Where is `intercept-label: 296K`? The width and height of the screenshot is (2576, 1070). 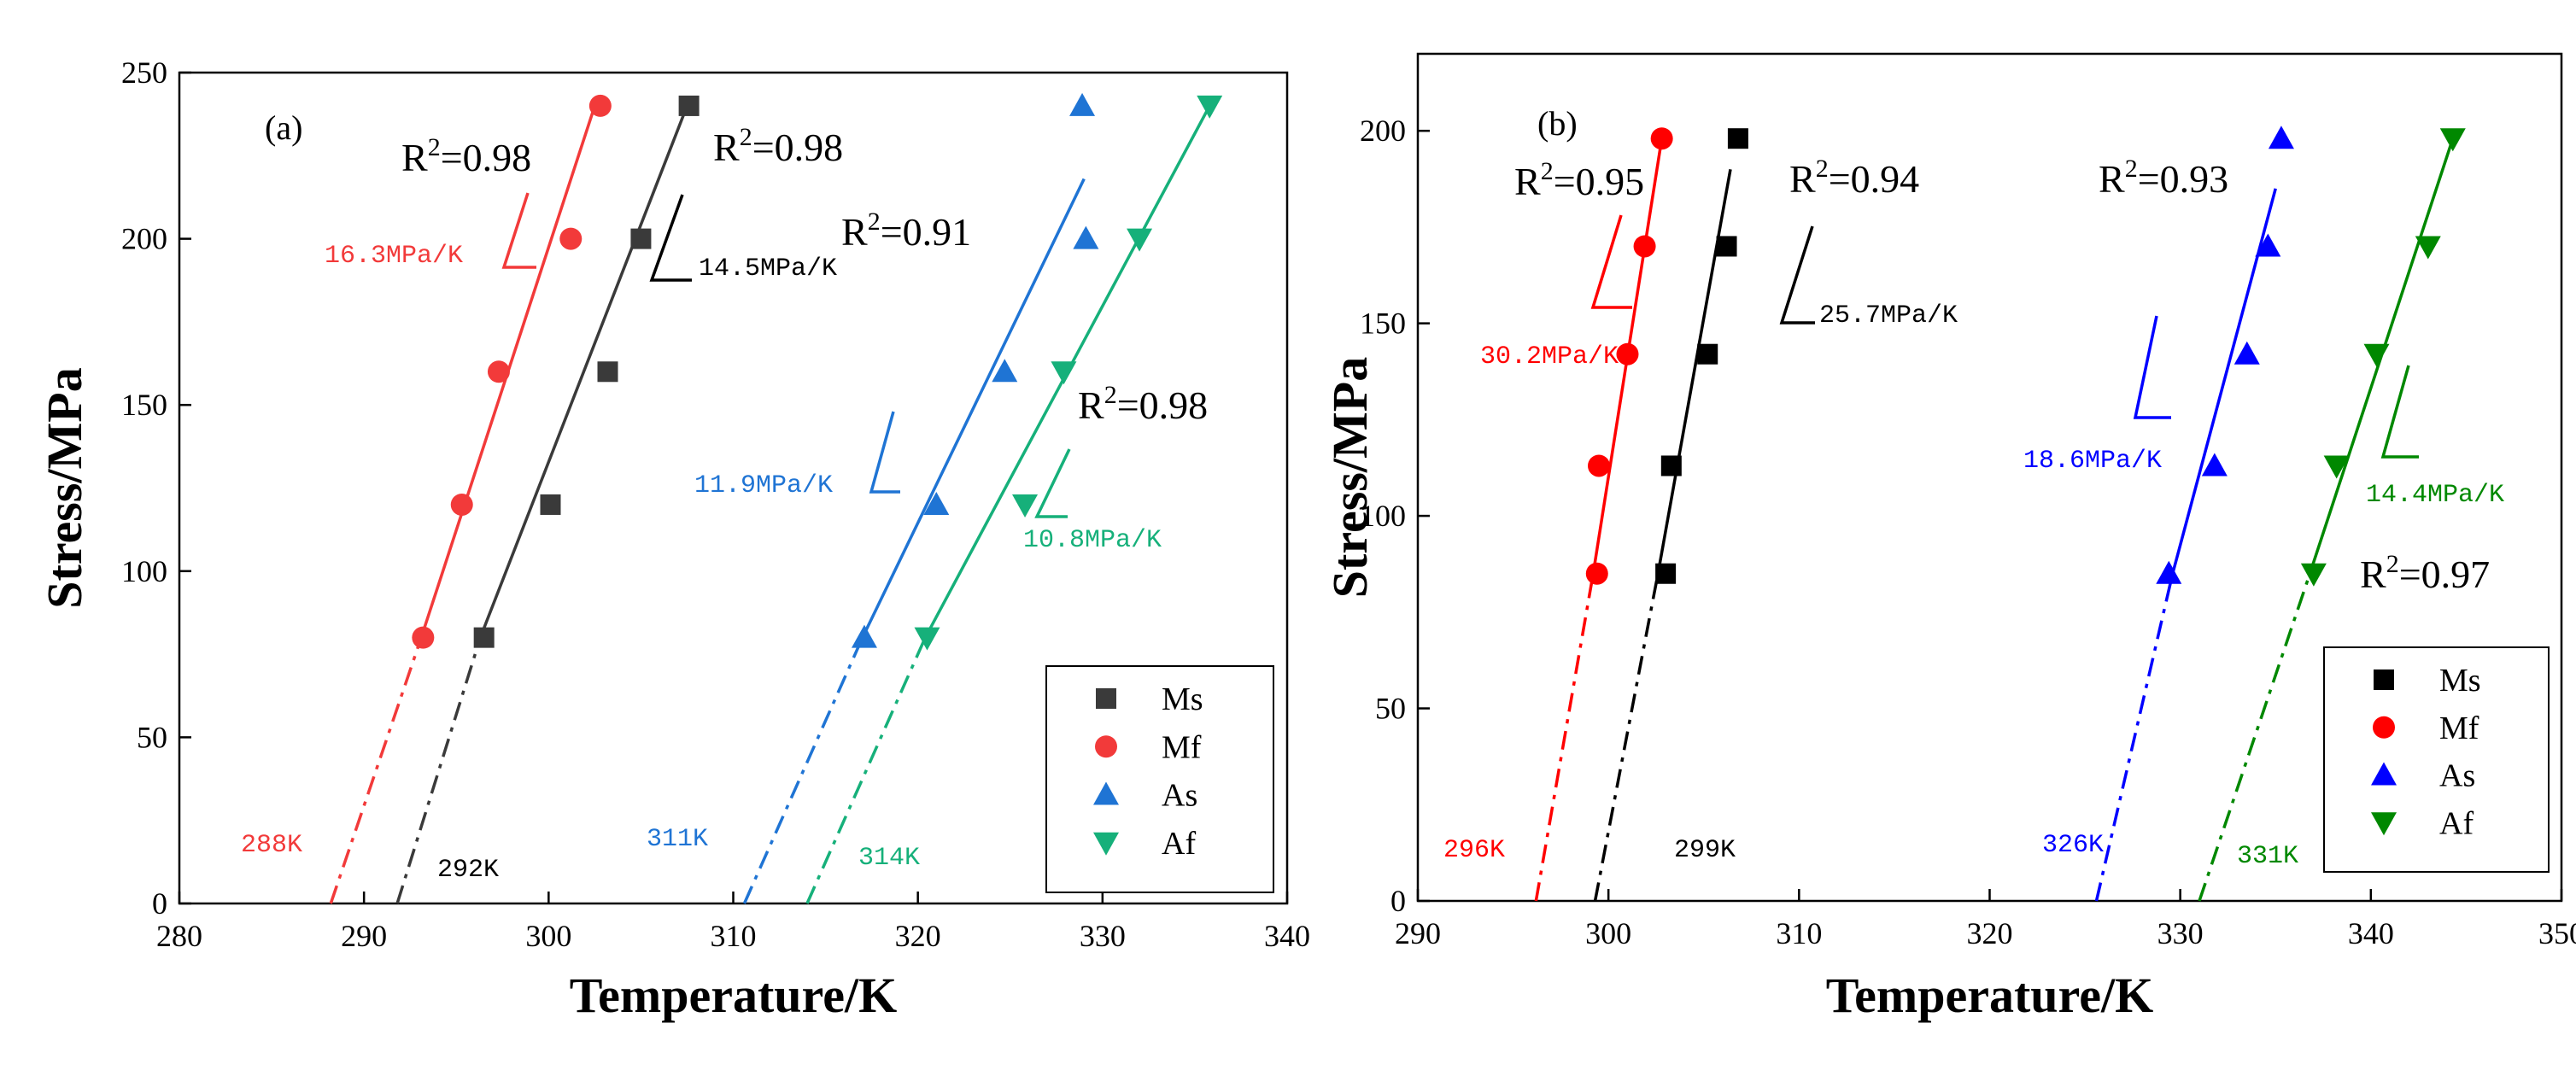 intercept-label: 296K is located at coordinates (1474, 851).